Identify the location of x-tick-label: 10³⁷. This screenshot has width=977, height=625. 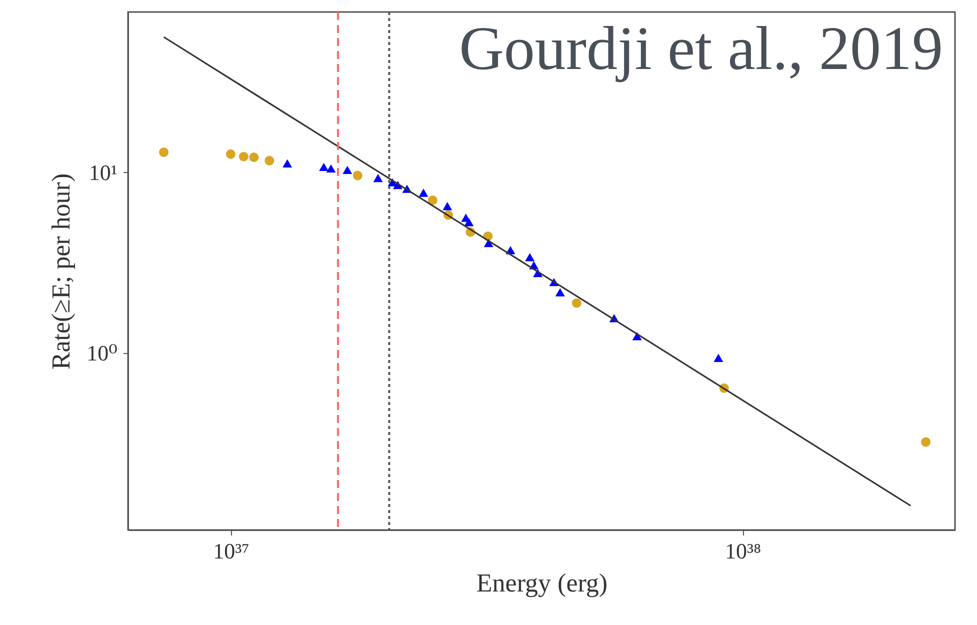
(231, 551).